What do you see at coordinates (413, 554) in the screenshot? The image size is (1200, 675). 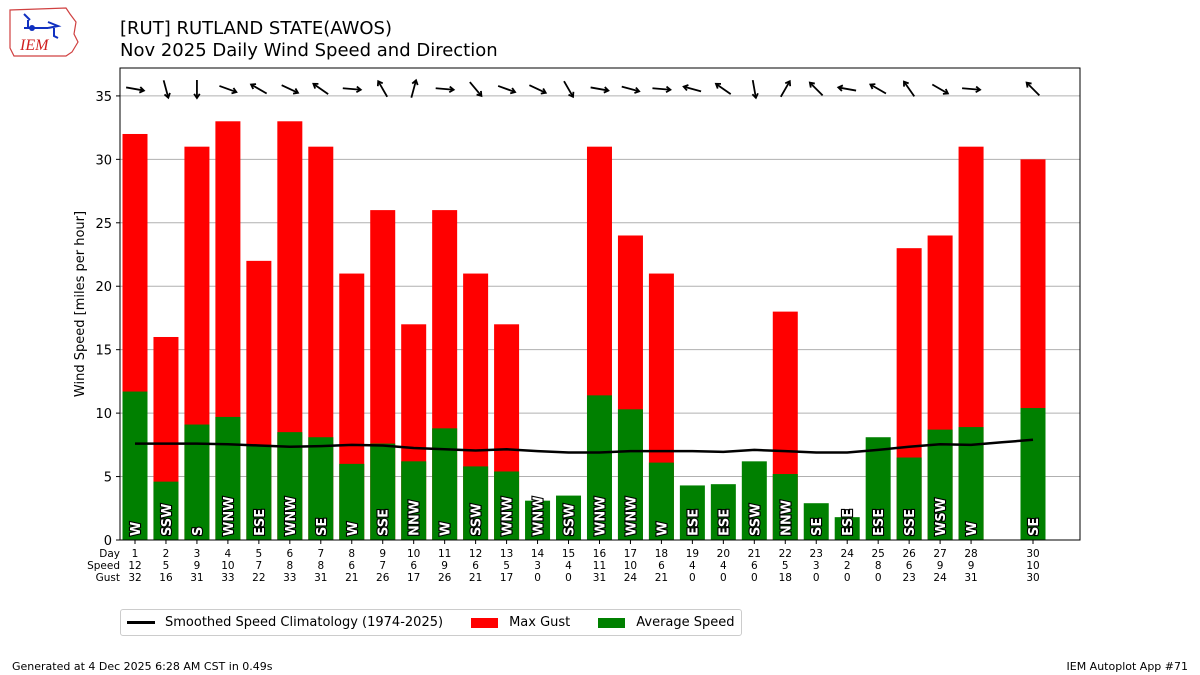 I see `day-label: 10` at bounding box center [413, 554].